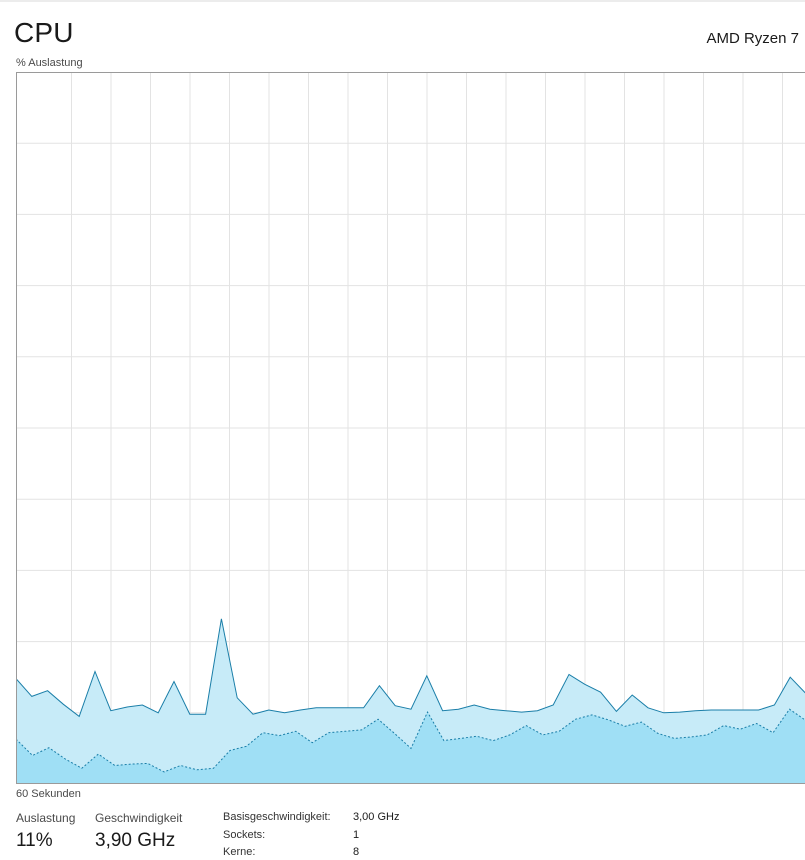 The image size is (805, 860). What do you see at coordinates (356, 852) in the screenshot?
I see `spec-cores-value: 8` at bounding box center [356, 852].